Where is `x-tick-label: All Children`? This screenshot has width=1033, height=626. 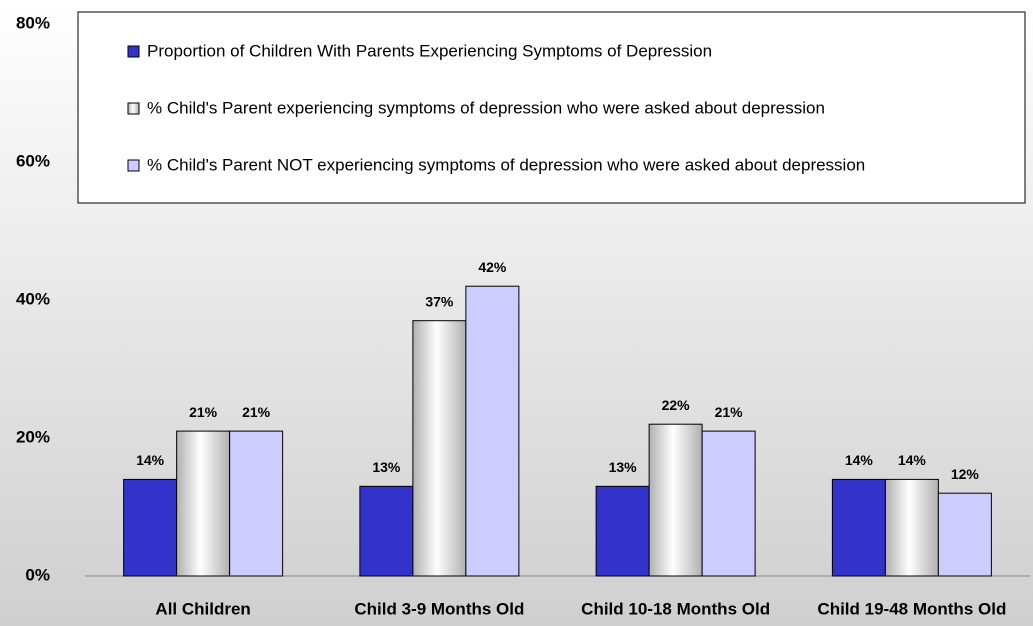
x-tick-label: All Children is located at coordinates (202, 608).